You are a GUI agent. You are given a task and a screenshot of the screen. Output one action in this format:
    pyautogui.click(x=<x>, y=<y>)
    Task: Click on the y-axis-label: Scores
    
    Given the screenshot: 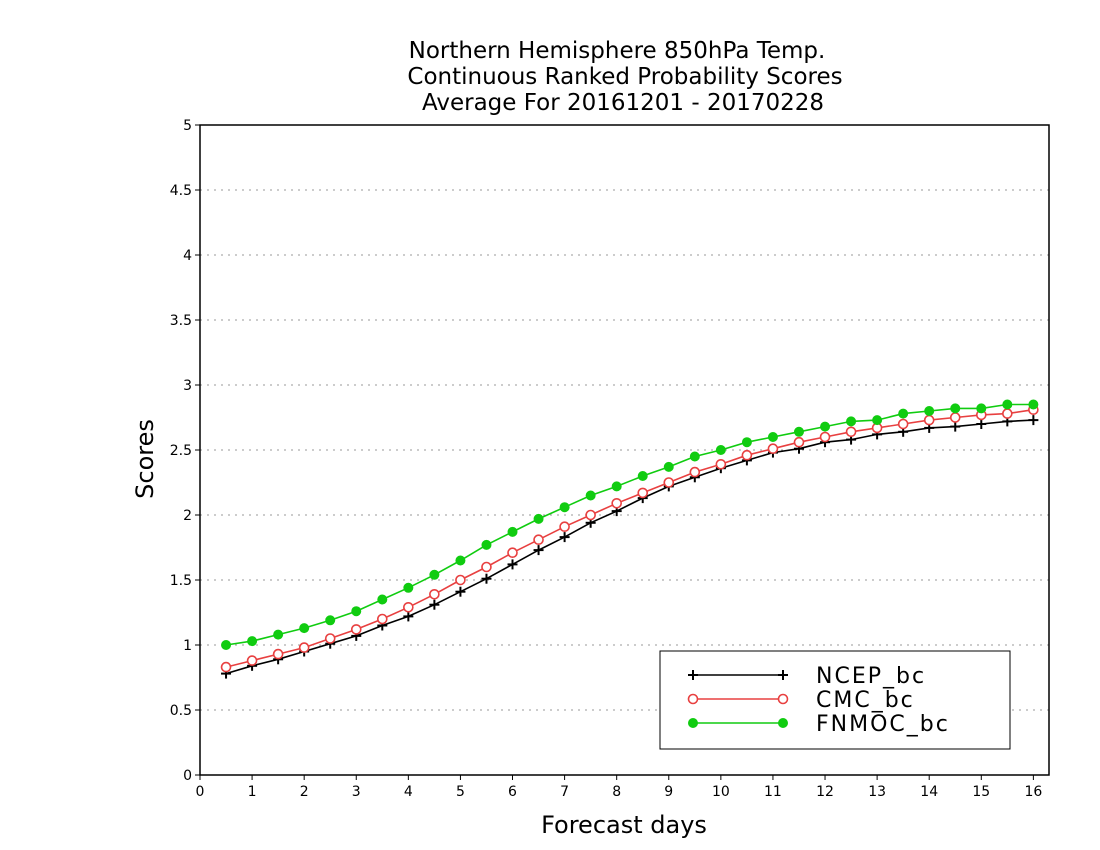 What is the action you would take?
    pyautogui.click(x=145, y=459)
    